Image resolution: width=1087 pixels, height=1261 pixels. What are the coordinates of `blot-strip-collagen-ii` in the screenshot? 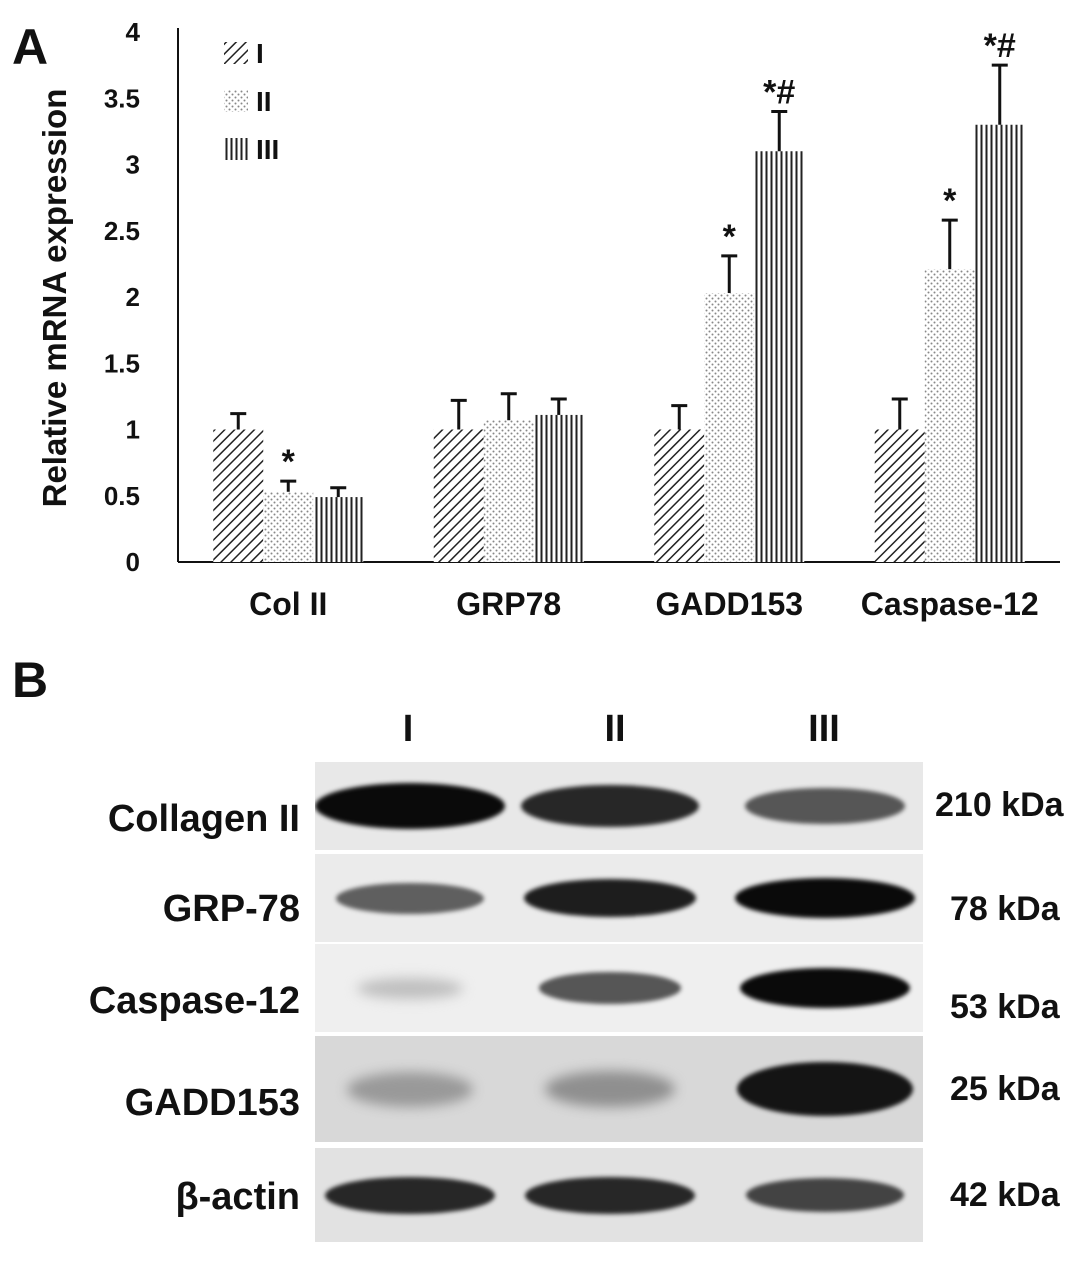 It's located at (619, 806).